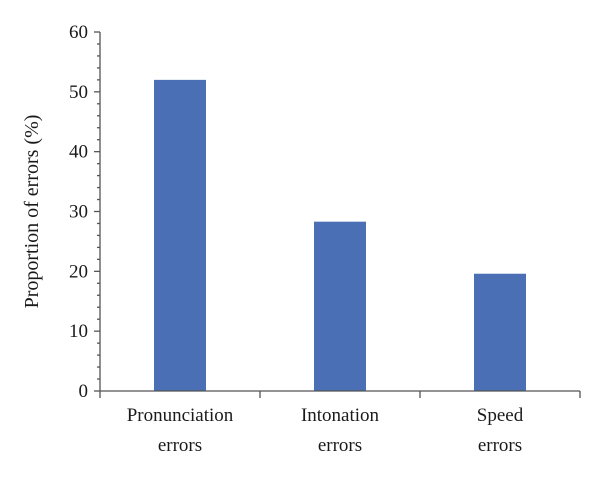 Image resolution: width=600 pixels, height=477 pixels. Describe the element at coordinates (340, 430) in the screenshot. I see `x-category-label: Intonation errors` at that location.